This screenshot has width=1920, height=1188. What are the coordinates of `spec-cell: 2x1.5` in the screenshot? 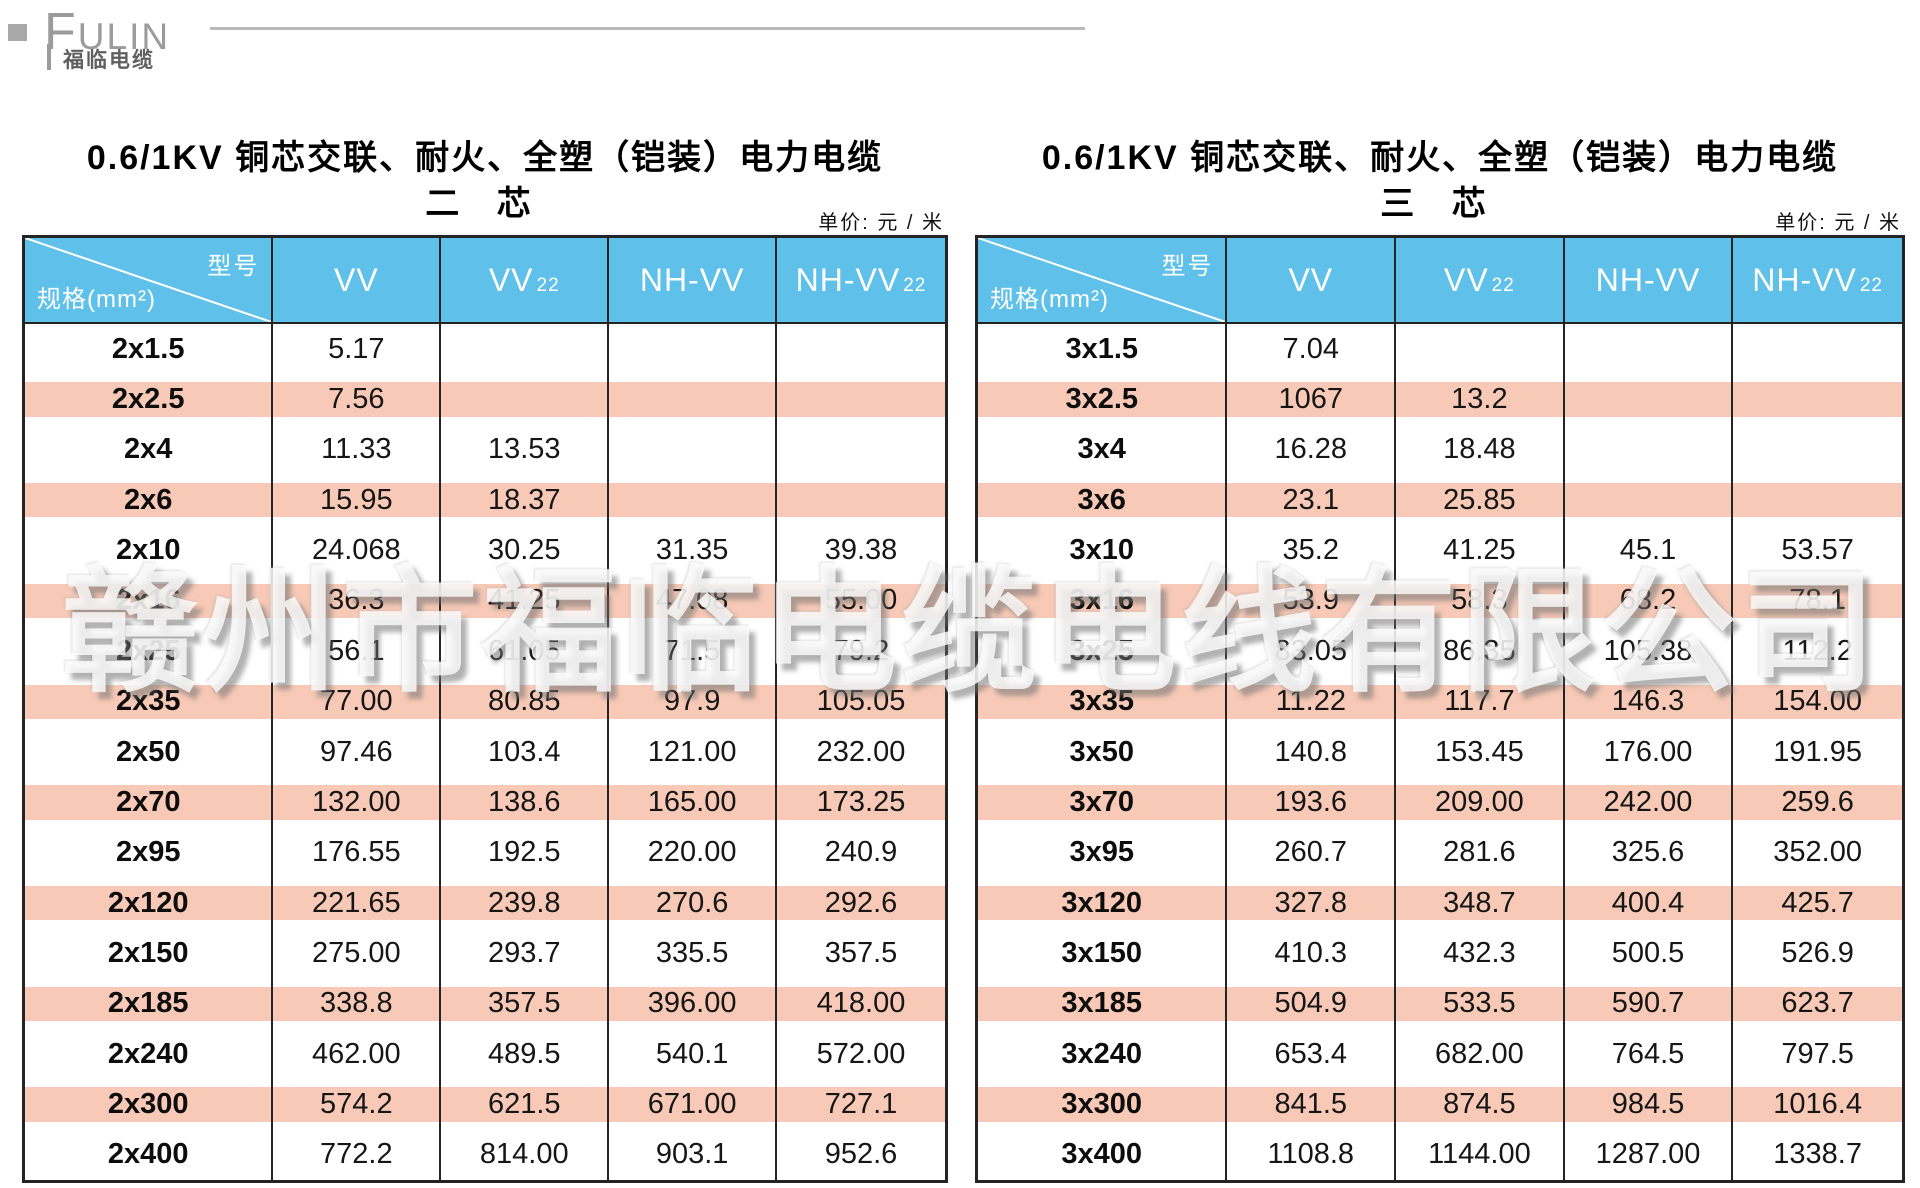 It's located at (149, 349).